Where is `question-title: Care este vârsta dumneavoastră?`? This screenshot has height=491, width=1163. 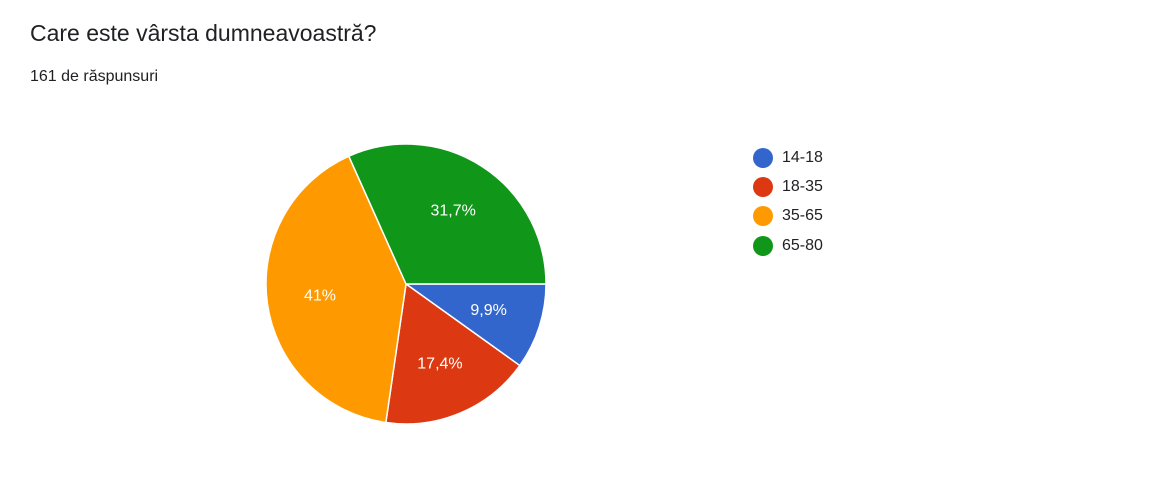 question-title: Care este vârsta dumneavoastră? is located at coordinates (203, 33).